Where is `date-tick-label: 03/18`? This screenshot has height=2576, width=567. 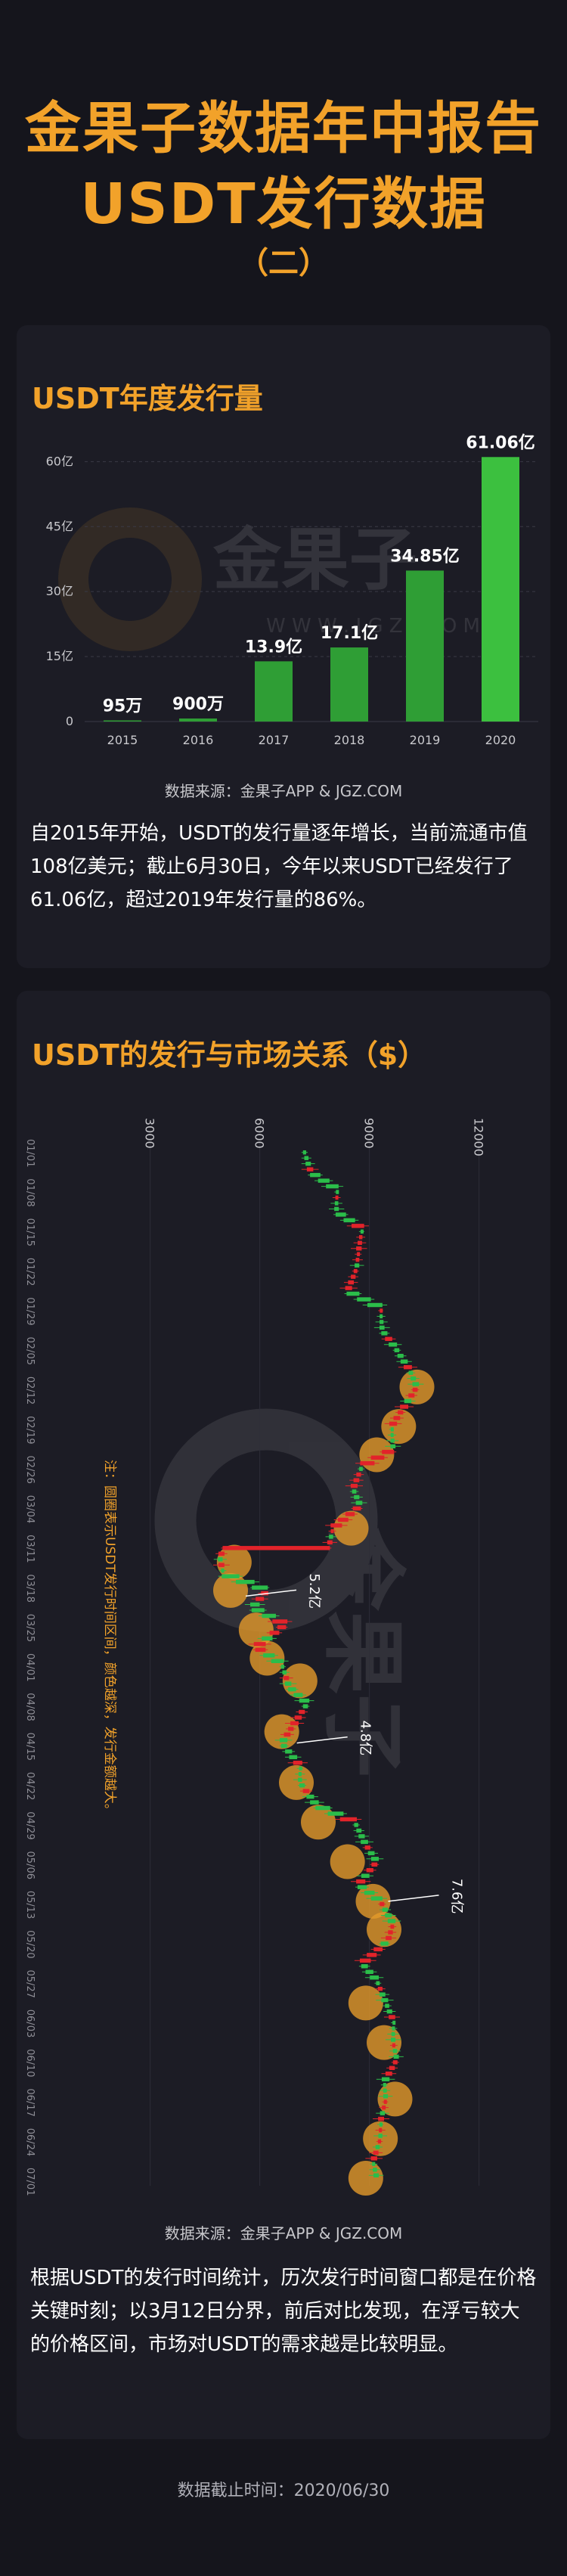
date-tick-label: 03/18 is located at coordinates (30, 1588).